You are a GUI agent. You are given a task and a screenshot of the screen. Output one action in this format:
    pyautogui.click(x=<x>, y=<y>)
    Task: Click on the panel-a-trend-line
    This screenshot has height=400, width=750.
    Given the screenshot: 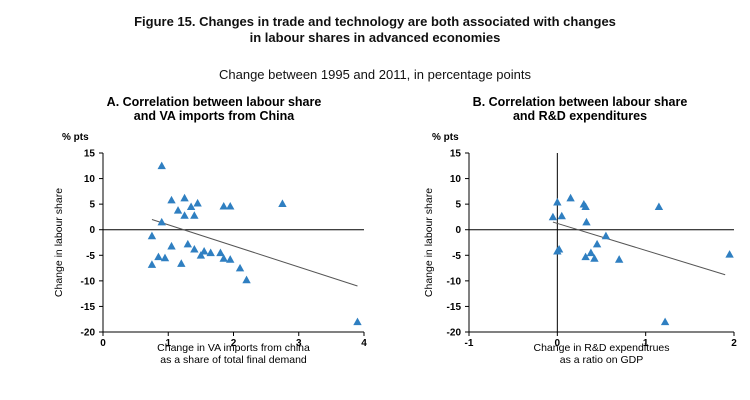 What is the action you would take?
    pyautogui.click(x=254, y=253)
    